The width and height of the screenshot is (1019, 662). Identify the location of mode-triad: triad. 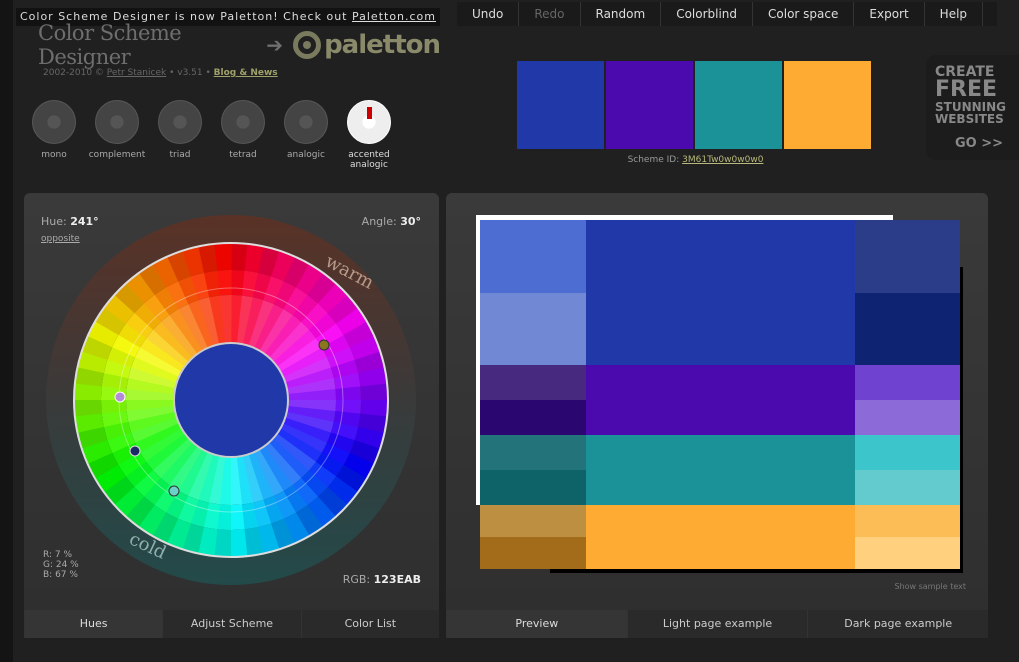
(180, 135).